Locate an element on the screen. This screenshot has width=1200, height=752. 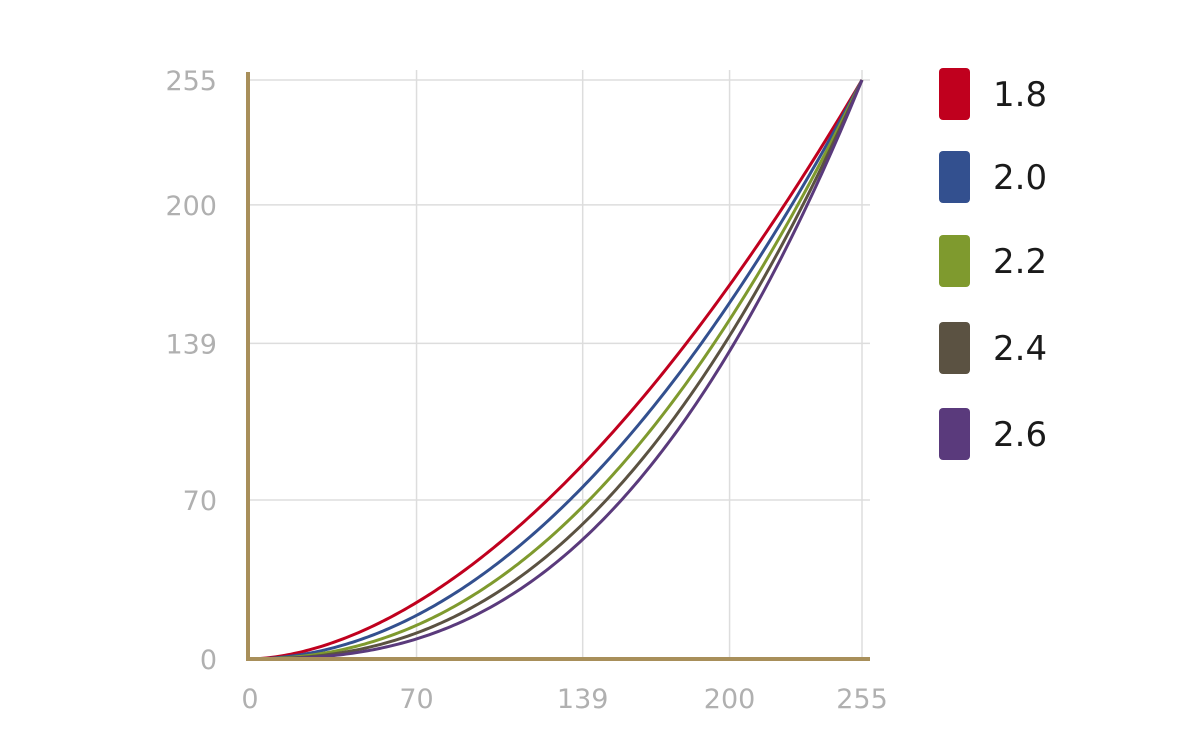
x-tick-label: 0 is located at coordinates (249, 699).